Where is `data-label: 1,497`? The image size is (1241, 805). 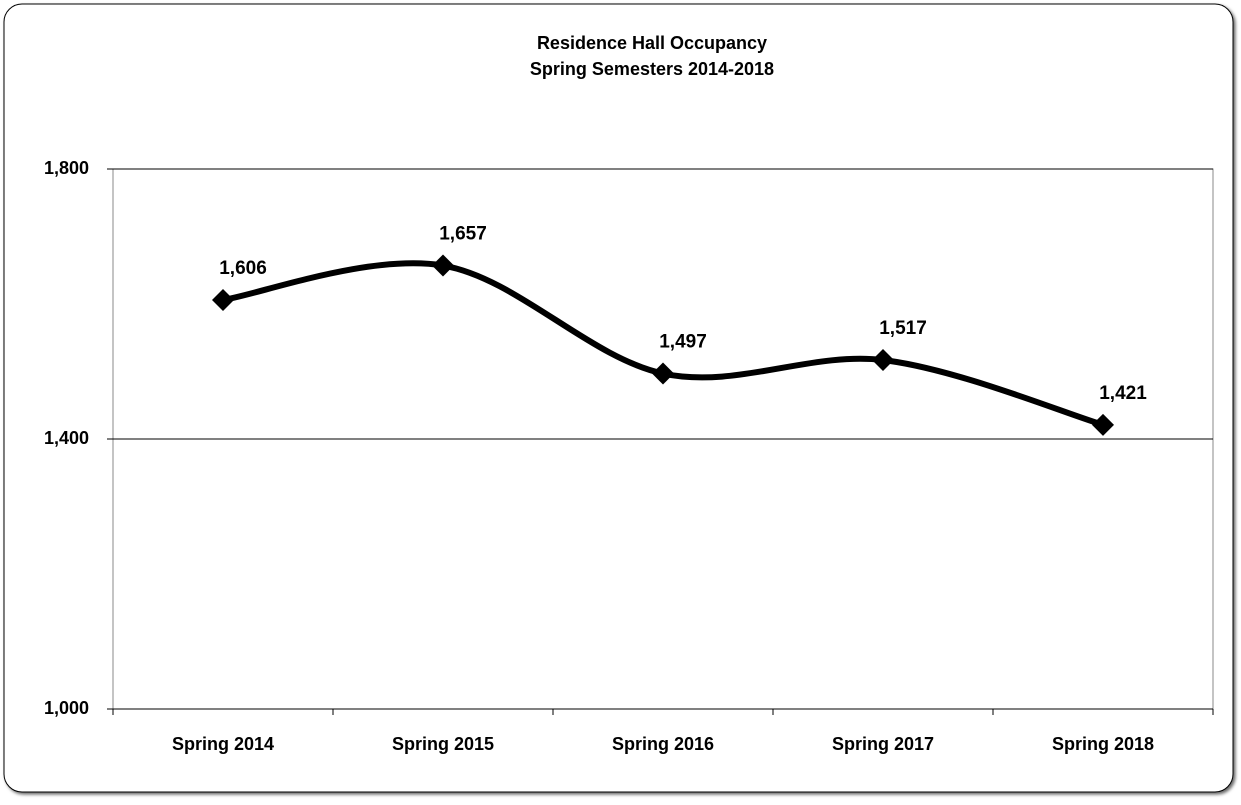 data-label: 1,497 is located at coordinates (683, 342).